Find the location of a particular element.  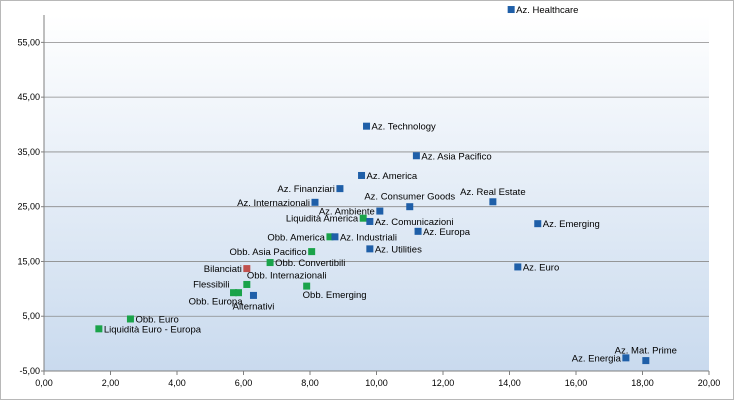

x-tick-label: 10,00 is located at coordinates (376, 383).